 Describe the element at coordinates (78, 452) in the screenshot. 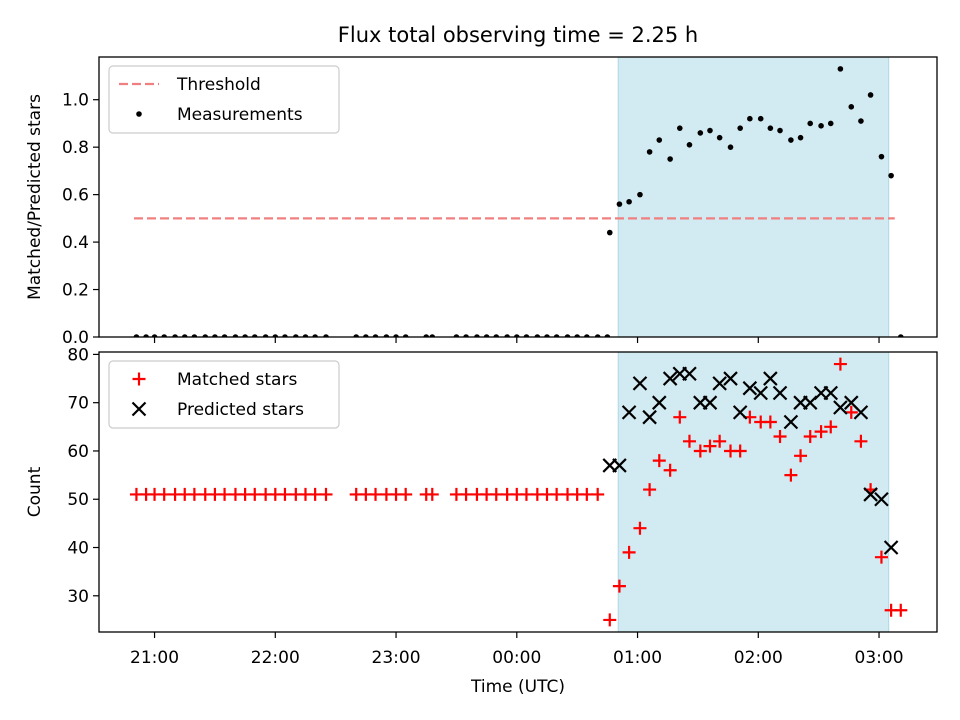

I see `y-tick-label: 60` at that location.